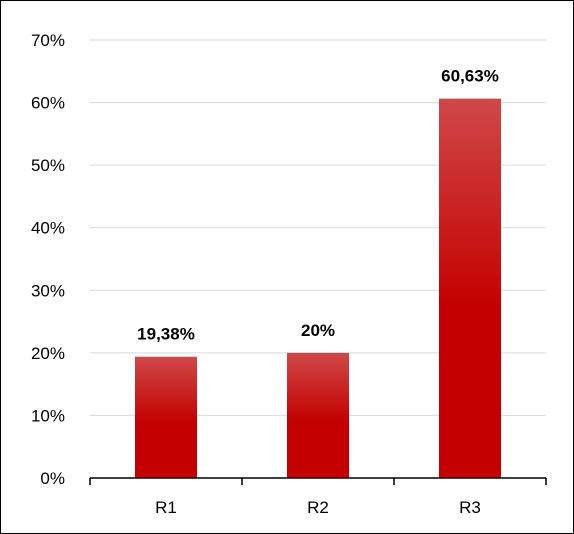  I want to click on data-label: 19,38%, so click(166, 334).